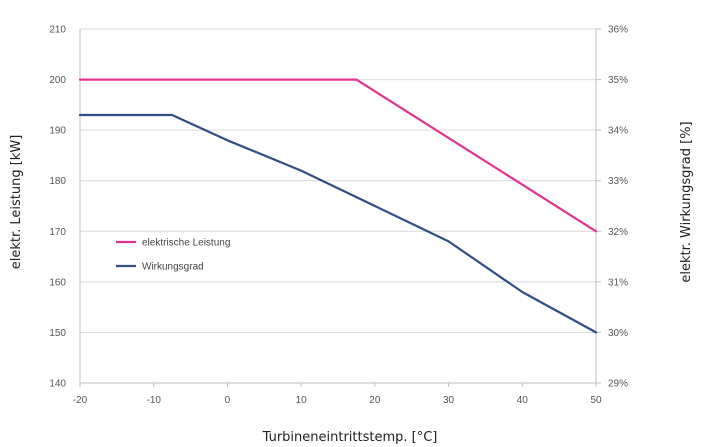 This screenshot has width=704, height=447. I want to click on y2-tick-label: 35%, so click(618, 80).